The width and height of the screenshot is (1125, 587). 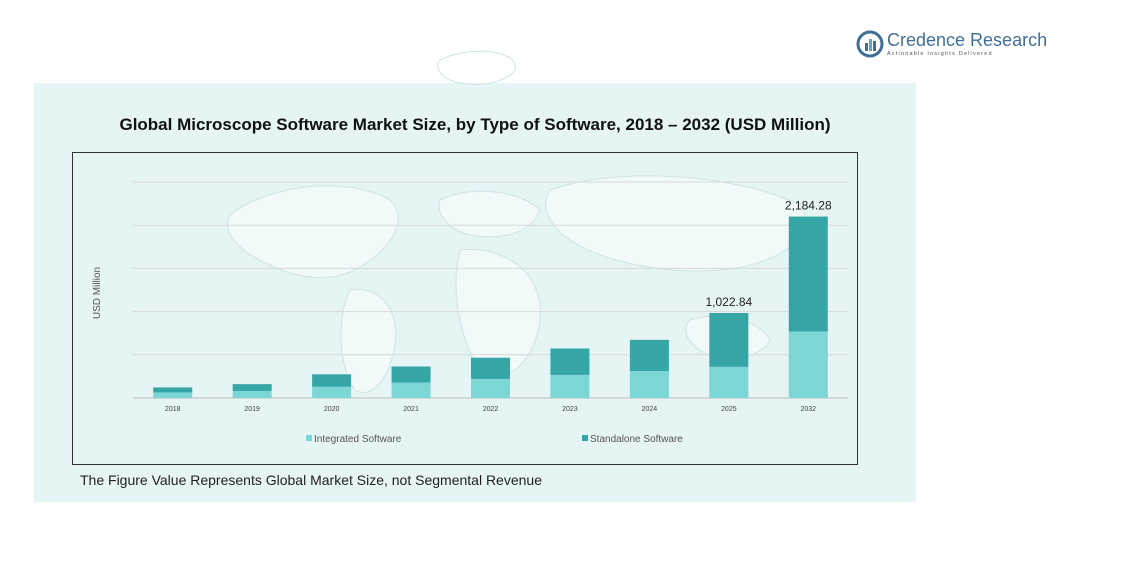 What do you see at coordinates (808, 206) in the screenshot?
I see `data-label-2032: 2,184.28` at bounding box center [808, 206].